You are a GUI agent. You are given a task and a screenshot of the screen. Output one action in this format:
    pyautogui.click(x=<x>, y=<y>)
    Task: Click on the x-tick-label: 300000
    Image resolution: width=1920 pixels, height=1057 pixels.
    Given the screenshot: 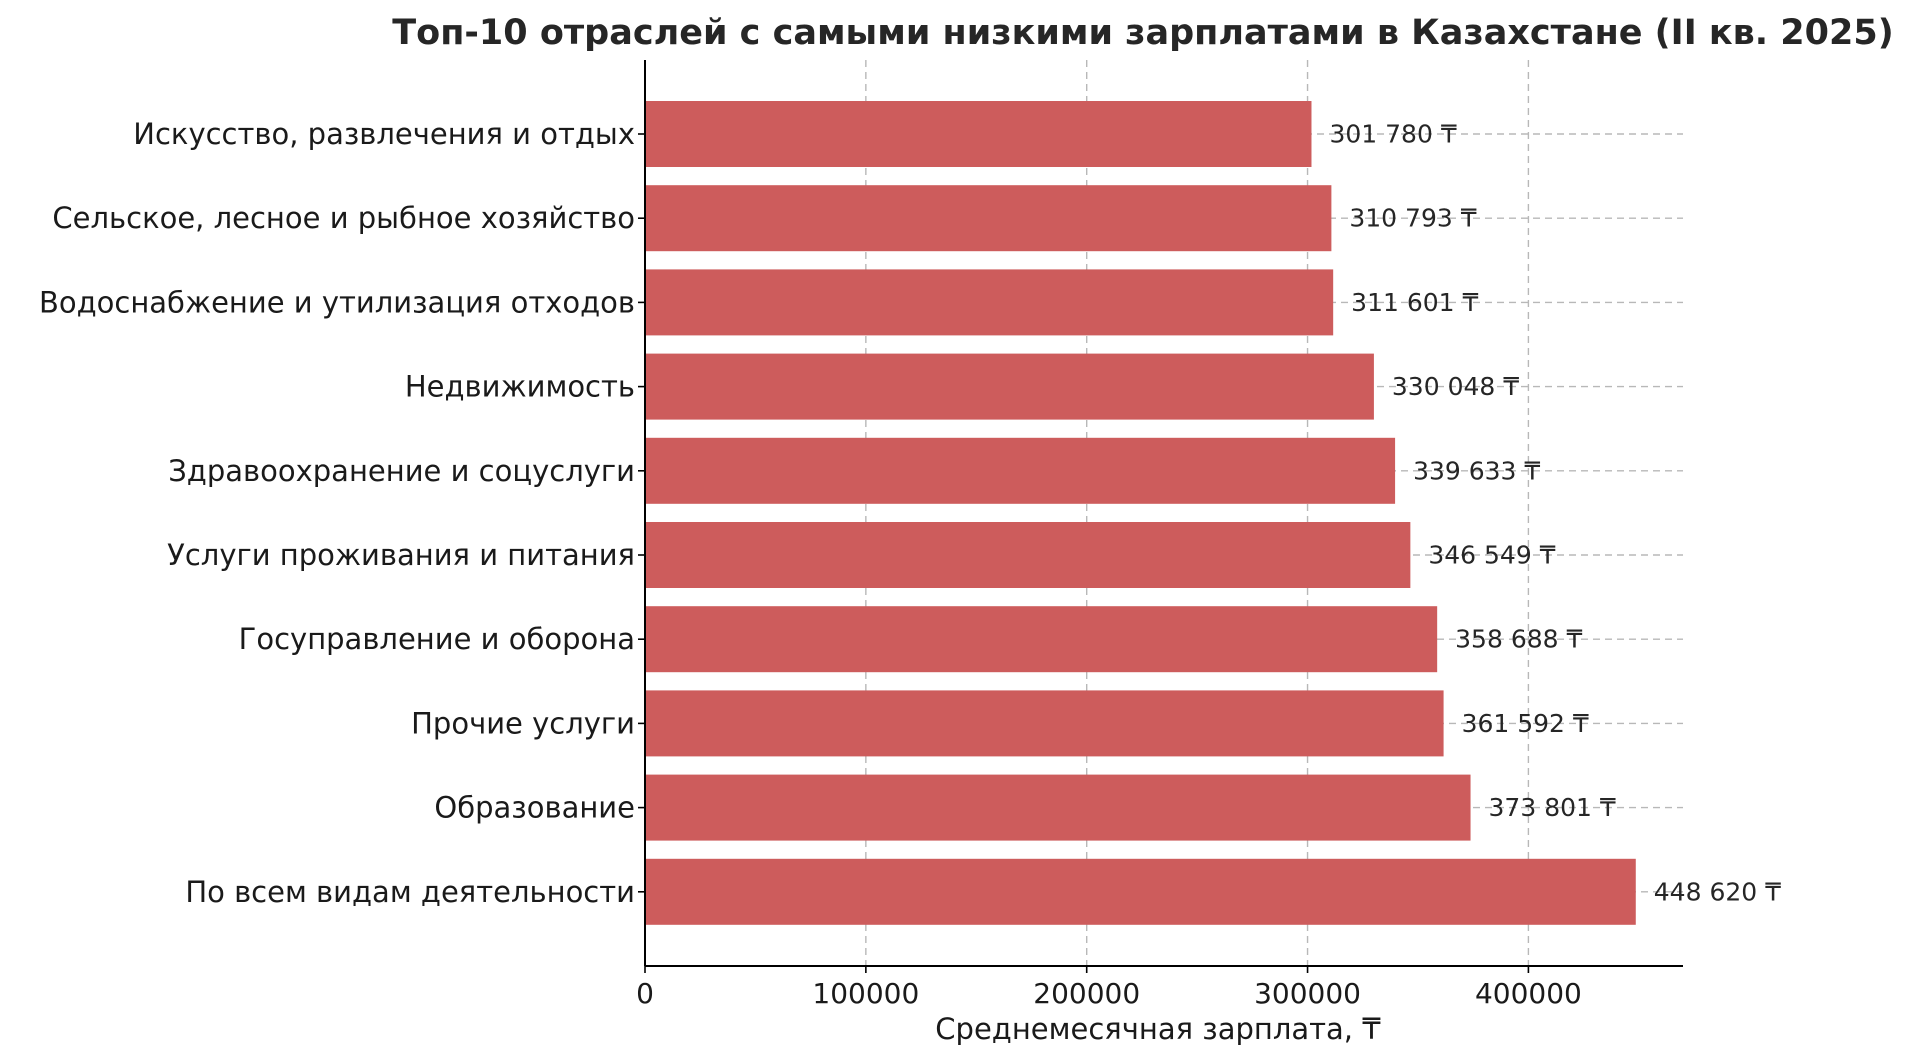 What is the action you would take?
    pyautogui.click(x=1307, y=993)
    